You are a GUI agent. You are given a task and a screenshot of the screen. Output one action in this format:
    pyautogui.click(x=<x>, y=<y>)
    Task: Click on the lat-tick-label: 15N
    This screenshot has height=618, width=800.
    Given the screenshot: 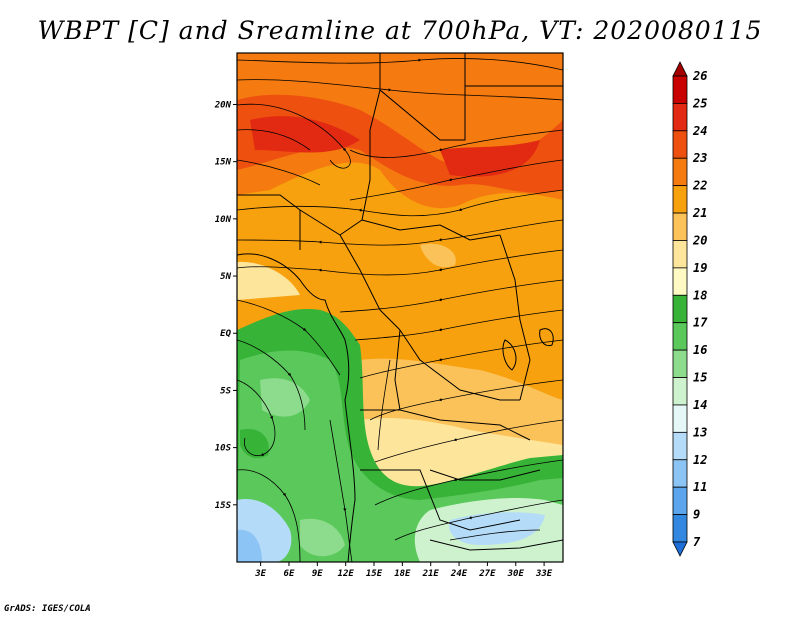 What is the action you would take?
    pyautogui.click(x=223, y=163)
    